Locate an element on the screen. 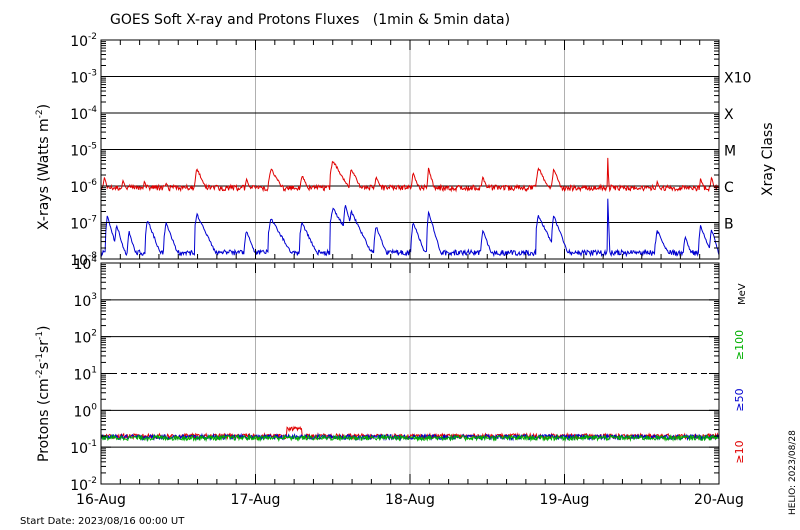 The width and height of the screenshot is (800, 530). proton-series-ge100 is located at coordinates (410, 438).